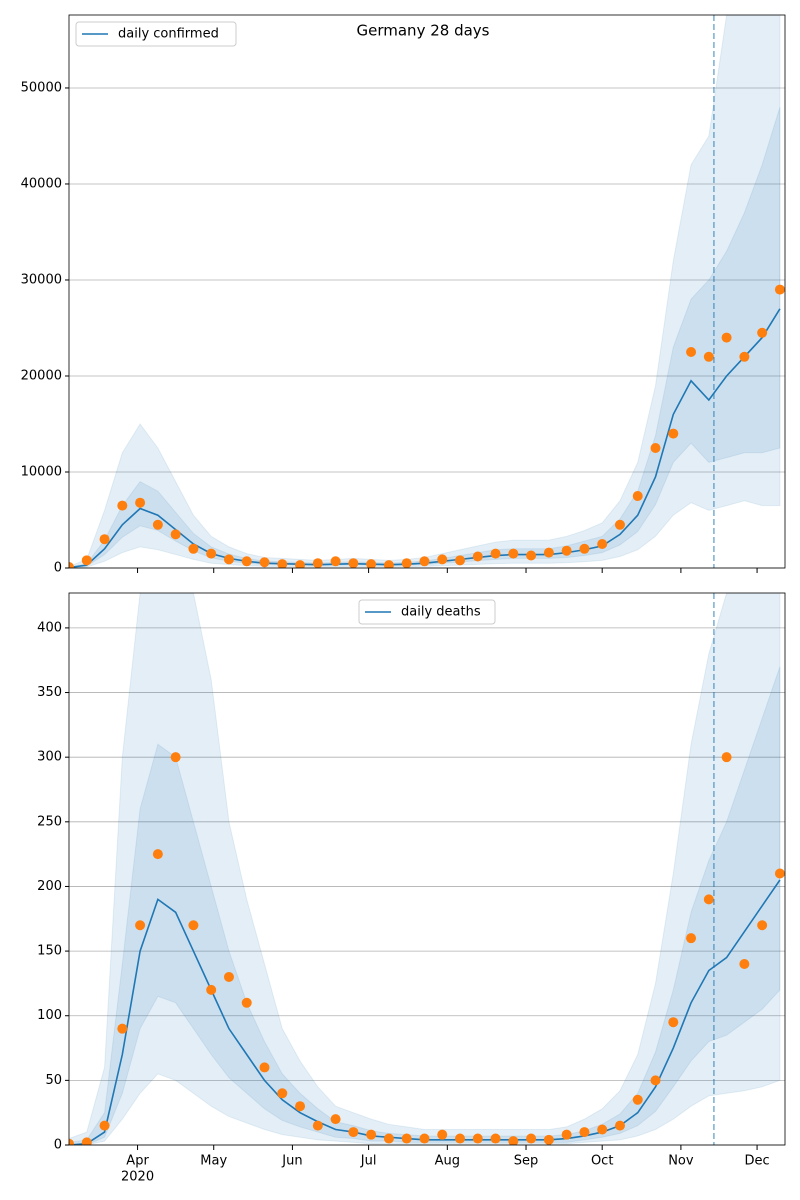  I want to click on x-tick-label: Nov, so click(681, 1161).